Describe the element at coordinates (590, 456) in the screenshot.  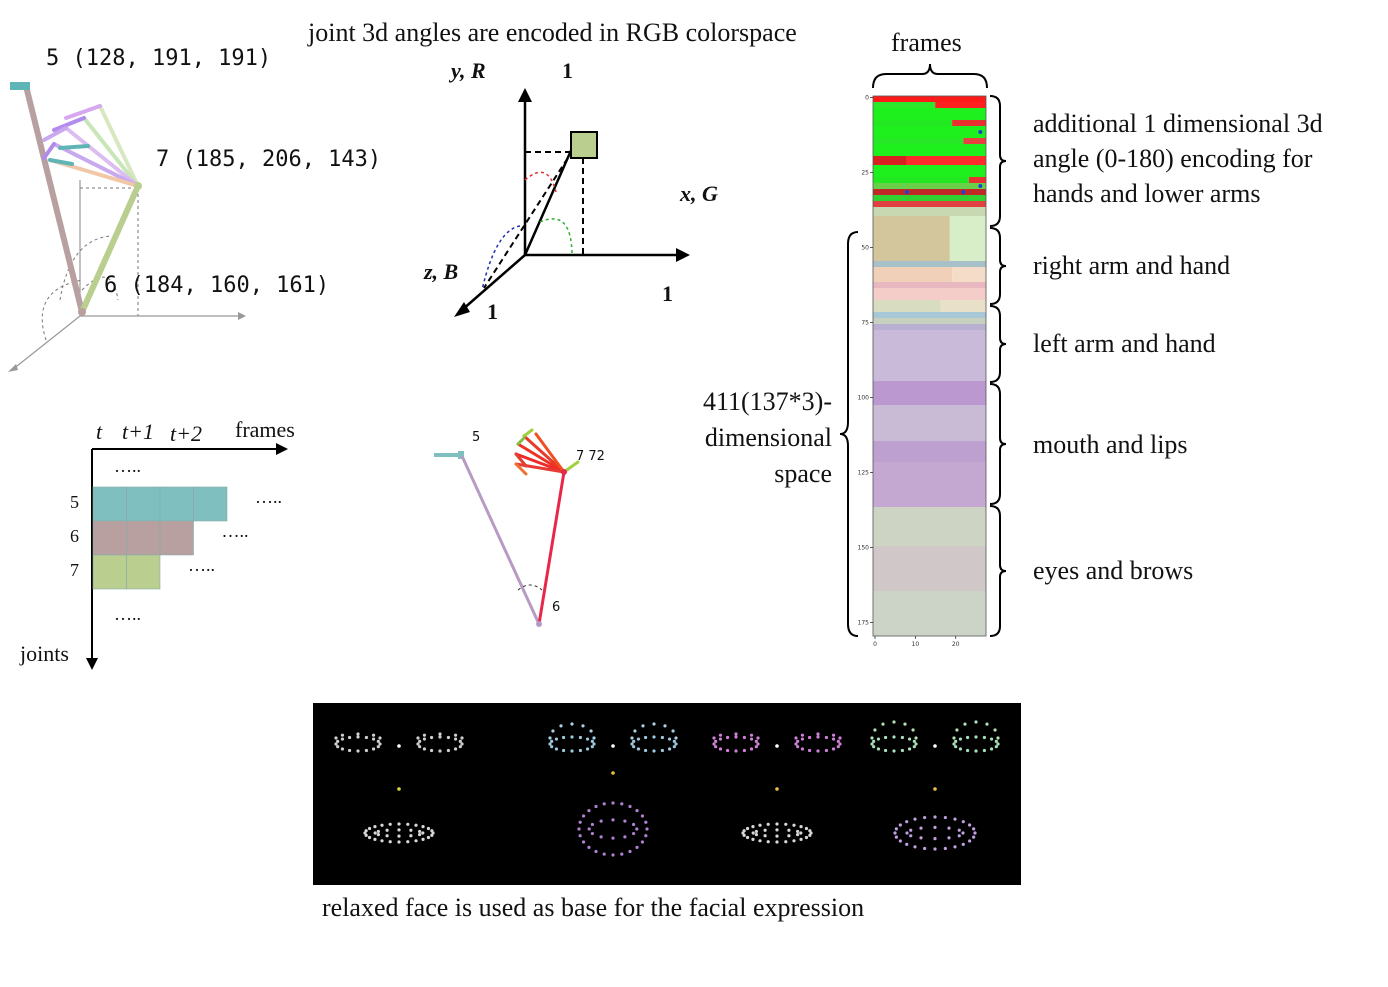
I see `skeleton2-label7: 7 72` at that location.